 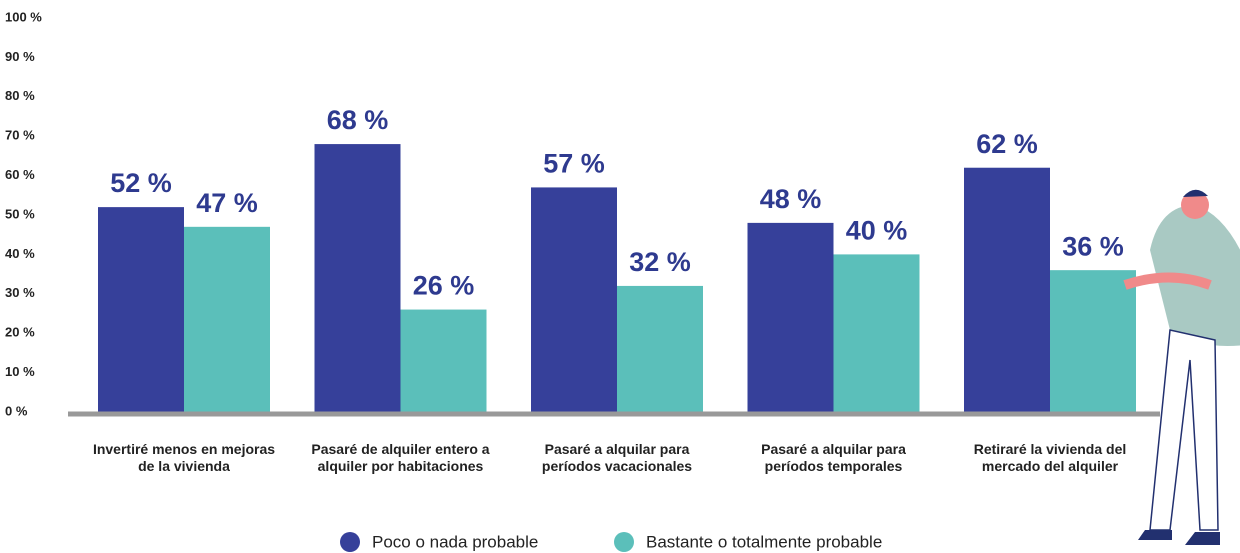 I want to click on value-label: 26 %, so click(x=444, y=286).